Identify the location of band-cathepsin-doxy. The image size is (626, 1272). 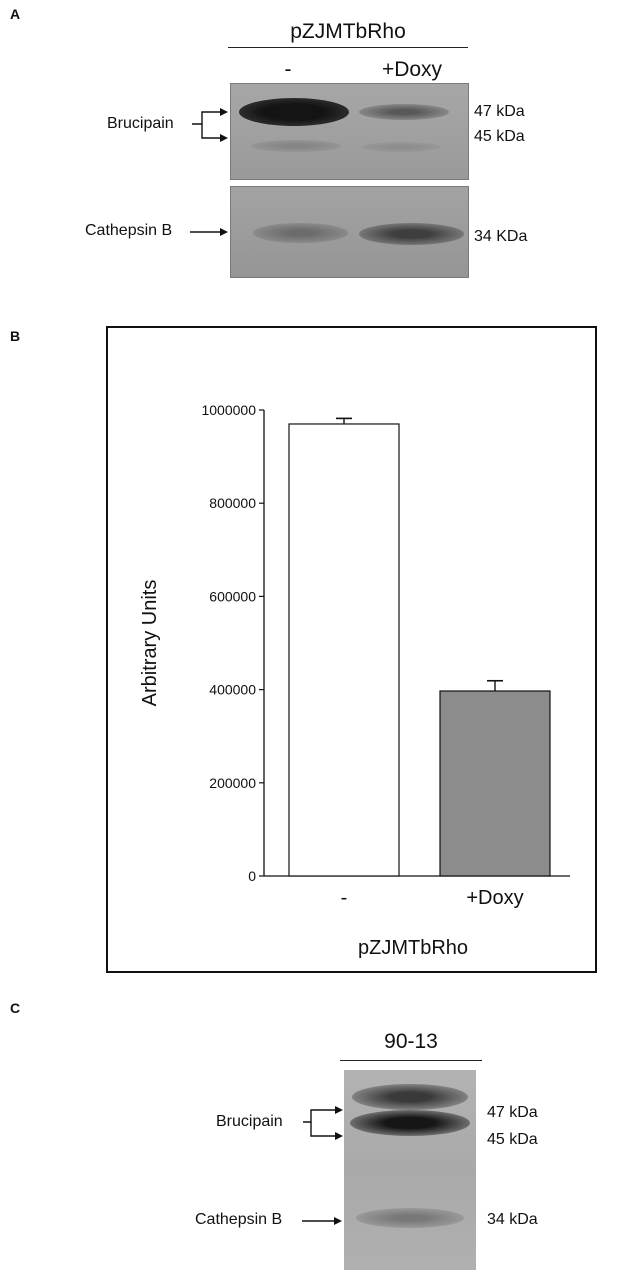
(411, 234).